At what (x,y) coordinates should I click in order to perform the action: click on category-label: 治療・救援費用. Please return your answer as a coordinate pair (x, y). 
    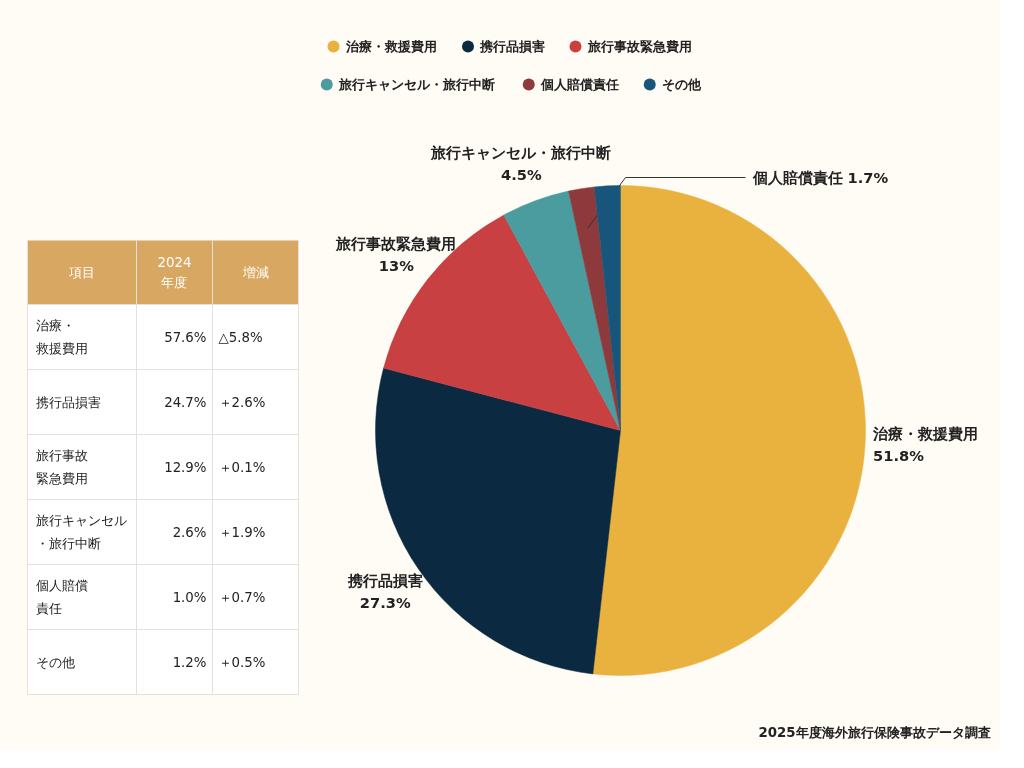
    Looking at the image, I should click on (61, 337).